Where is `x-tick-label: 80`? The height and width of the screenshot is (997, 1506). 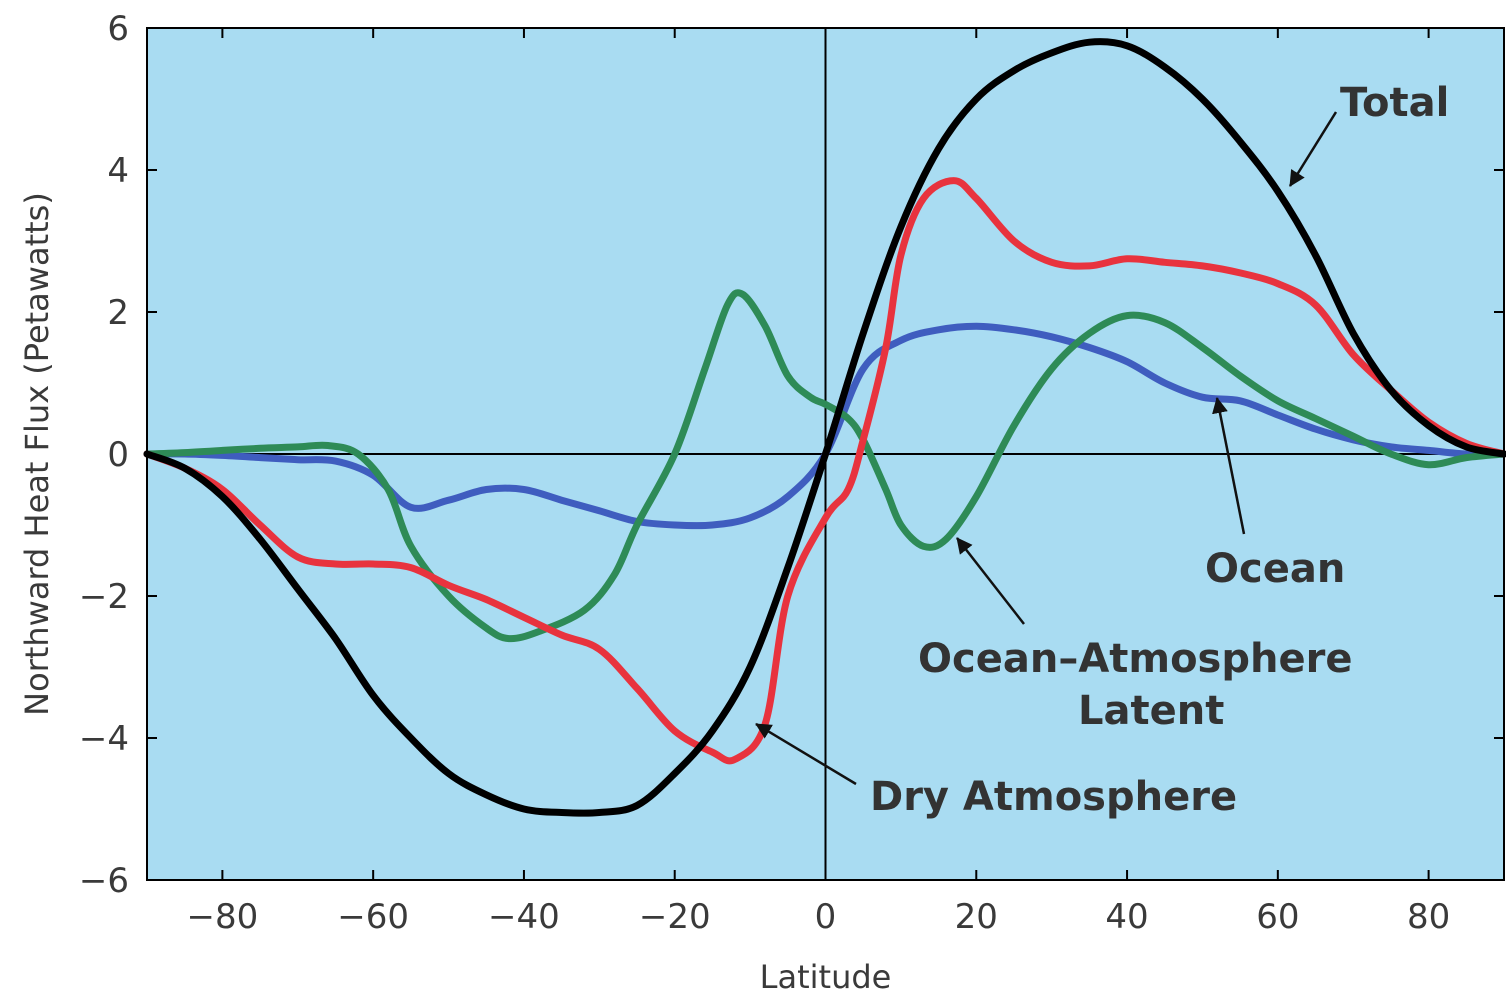
x-tick-label: 80 is located at coordinates (1428, 917).